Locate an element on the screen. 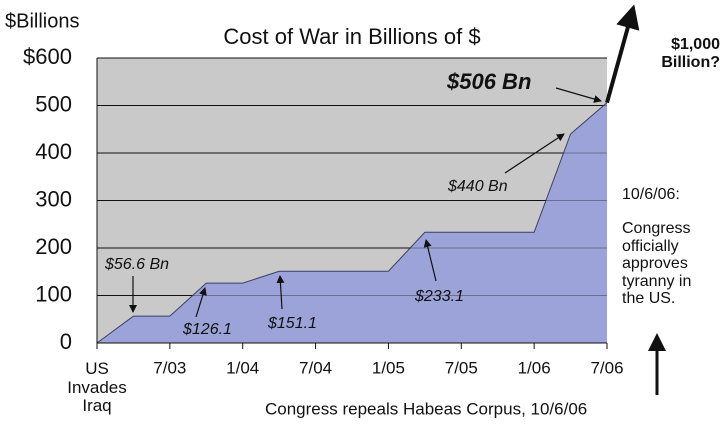 Image resolution: width=722 pixels, height=428 pixels. data-label: $151.1 is located at coordinates (292, 323).